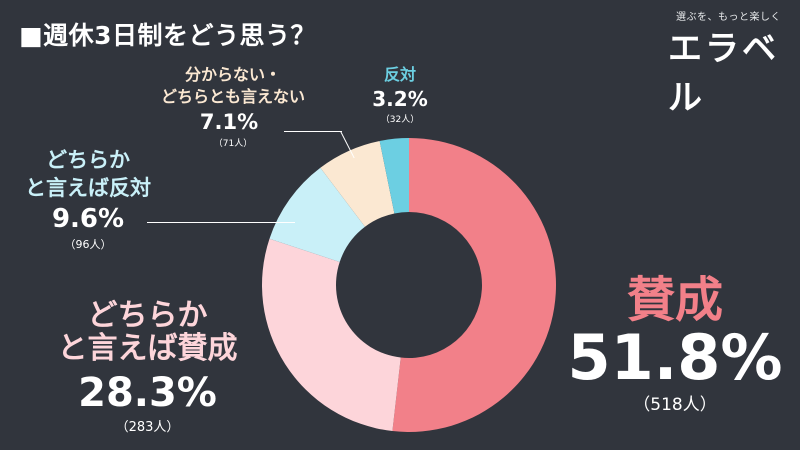 The width and height of the screenshot is (800, 450). What do you see at coordinates (674, 300) in the screenshot?
I see `label-agree-name: 賛成` at bounding box center [674, 300].